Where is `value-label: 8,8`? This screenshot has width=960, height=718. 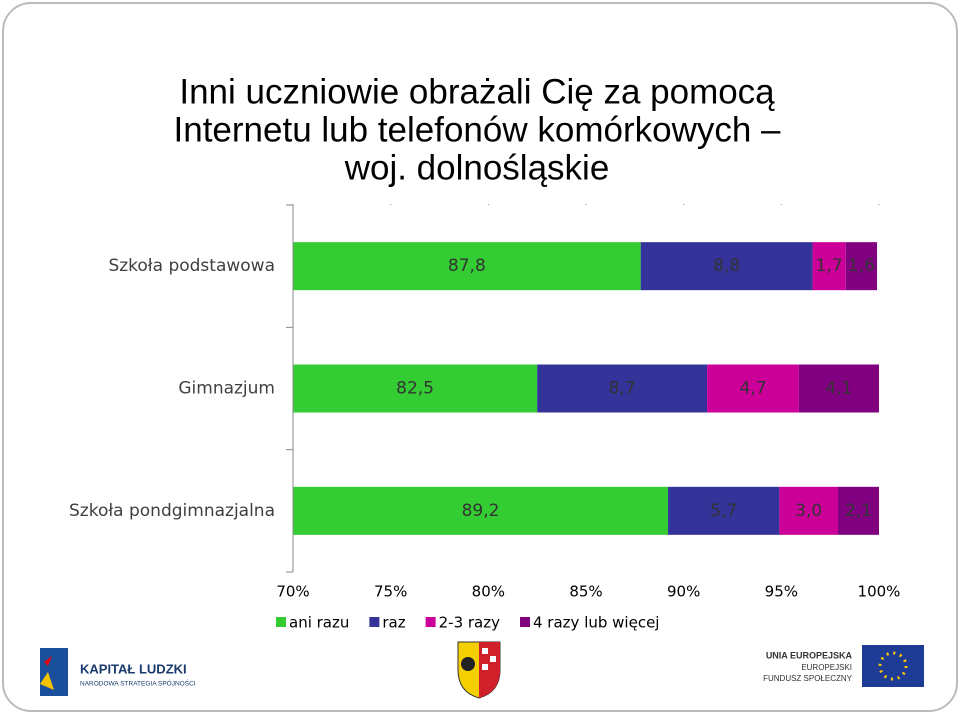
value-label: 8,8 is located at coordinates (726, 266).